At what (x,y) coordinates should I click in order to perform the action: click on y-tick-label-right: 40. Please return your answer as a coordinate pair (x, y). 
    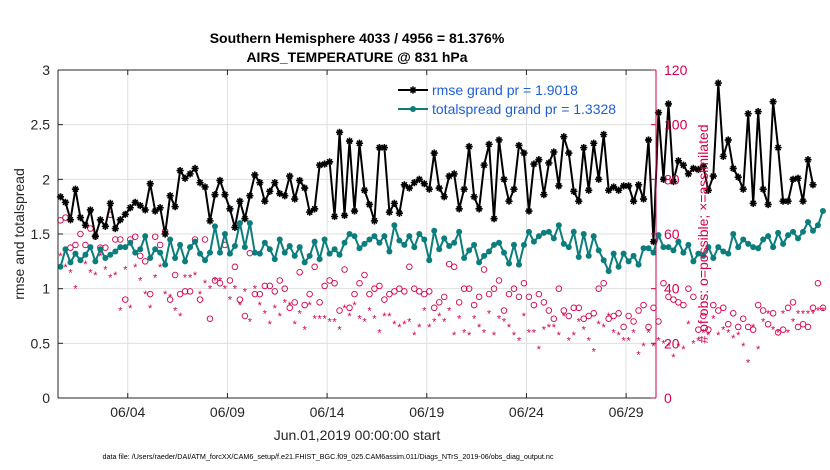
    Looking at the image, I should click on (672, 289).